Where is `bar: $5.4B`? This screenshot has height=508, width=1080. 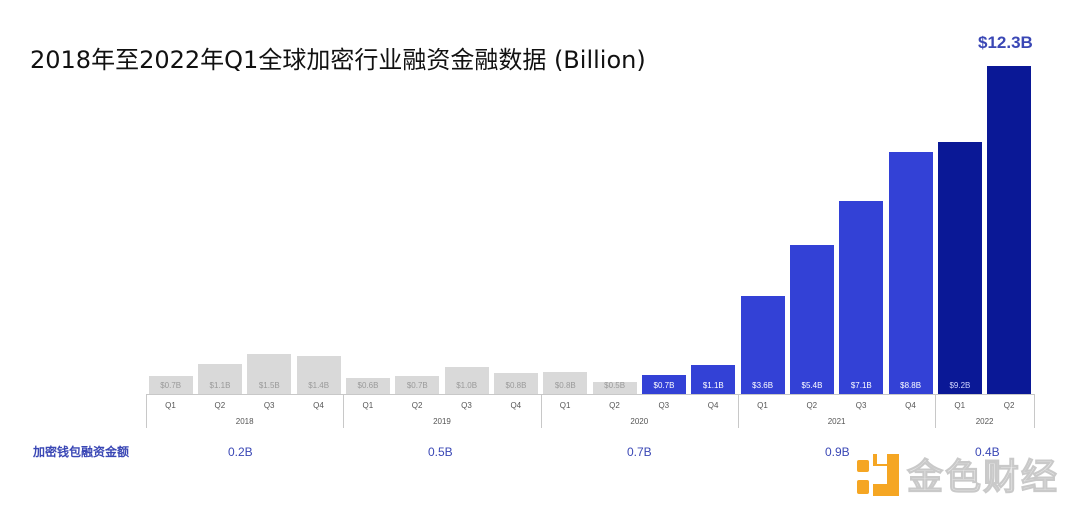
bar: $5.4B is located at coordinates (811, 319).